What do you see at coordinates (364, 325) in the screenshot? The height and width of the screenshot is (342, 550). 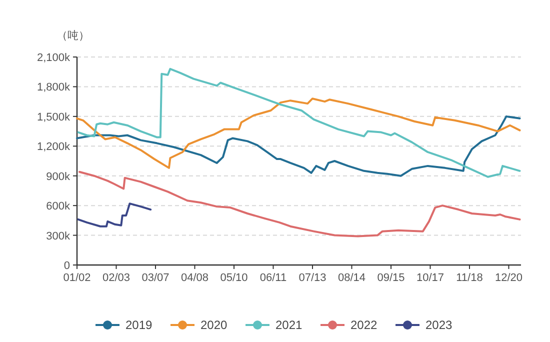 I see `legend-label: 2022` at bounding box center [364, 325].